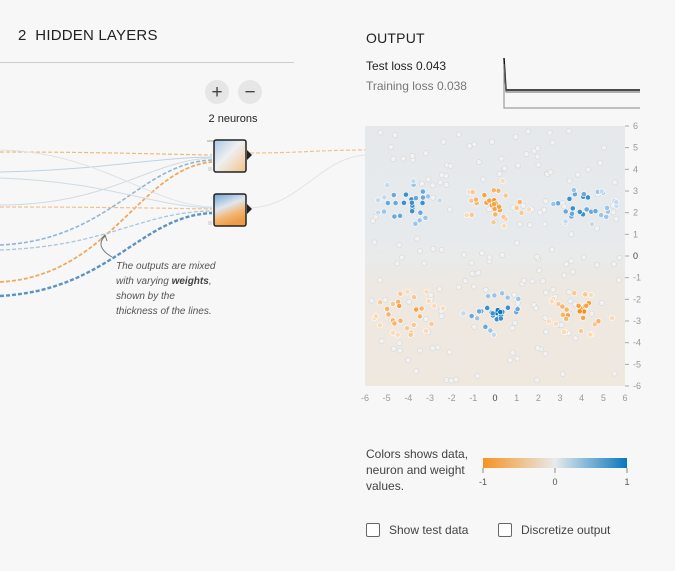  Describe the element at coordinates (373, 530) in the screenshot. I see `show-test-data-checkbox` at that location.